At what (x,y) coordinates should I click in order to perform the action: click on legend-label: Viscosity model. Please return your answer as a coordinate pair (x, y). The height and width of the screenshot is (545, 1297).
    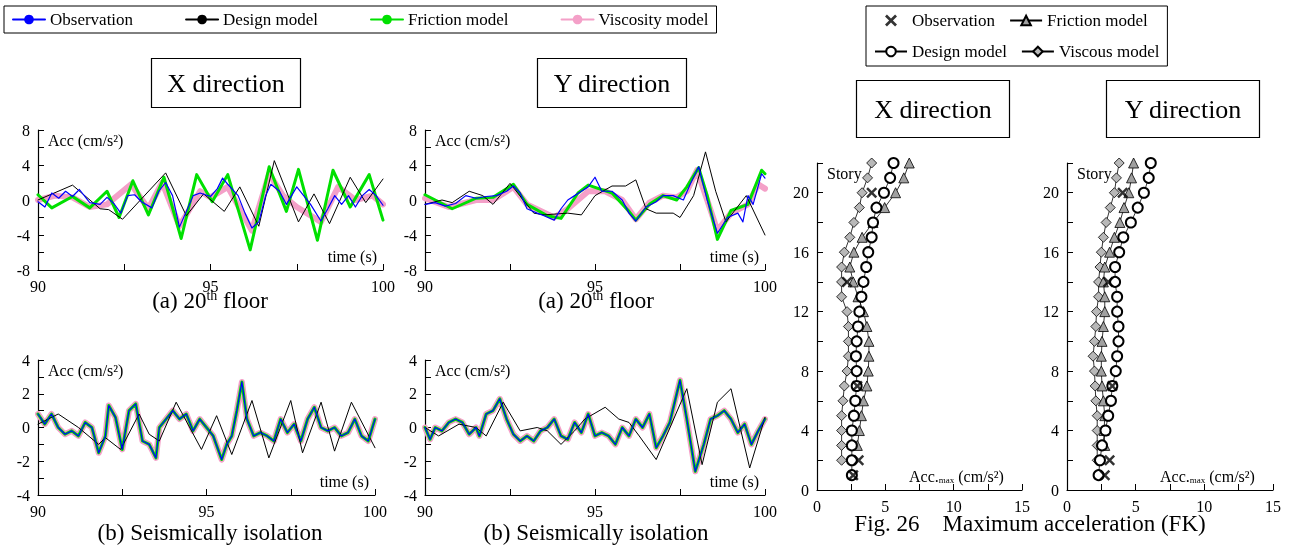
    Looking at the image, I should click on (653, 19).